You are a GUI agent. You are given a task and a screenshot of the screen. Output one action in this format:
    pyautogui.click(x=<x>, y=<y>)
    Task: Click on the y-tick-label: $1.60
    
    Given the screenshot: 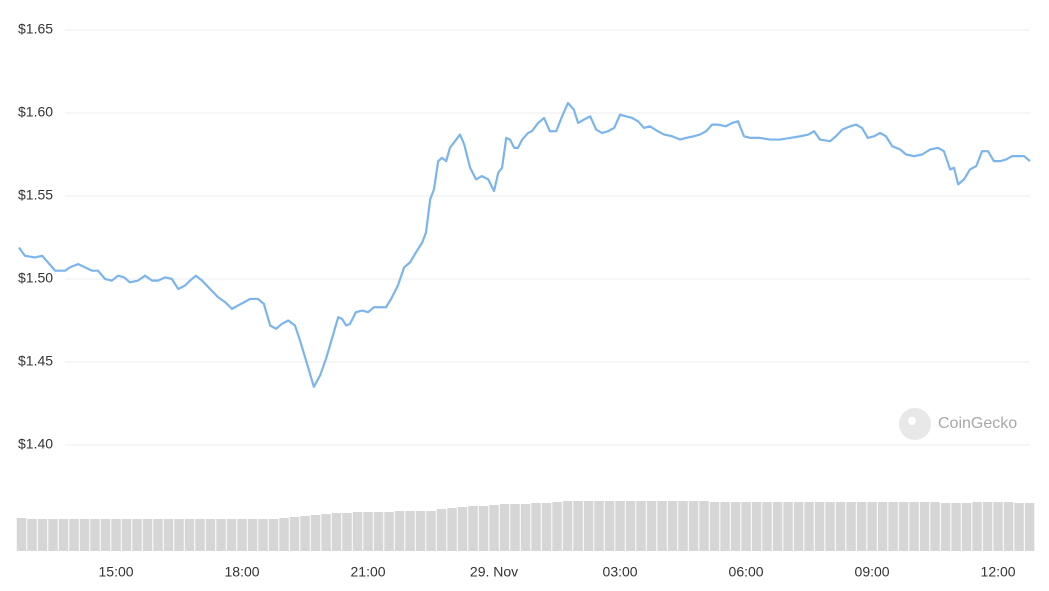 What is the action you would take?
    pyautogui.click(x=35, y=112)
    